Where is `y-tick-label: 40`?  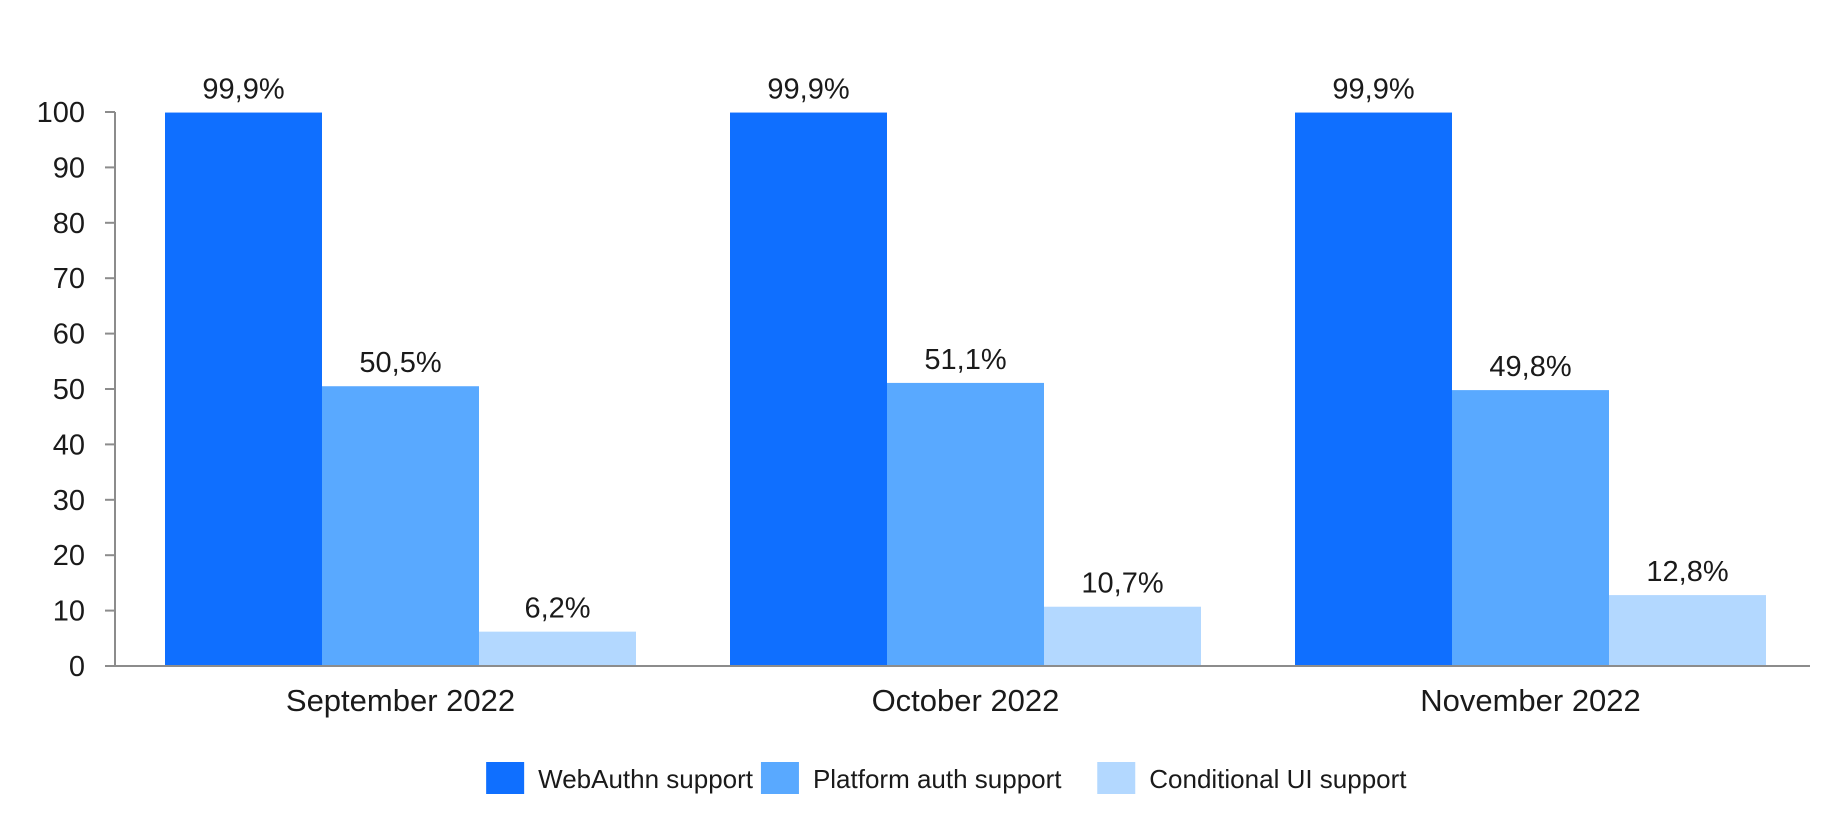
y-tick-label: 40 is located at coordinates (69, 445).